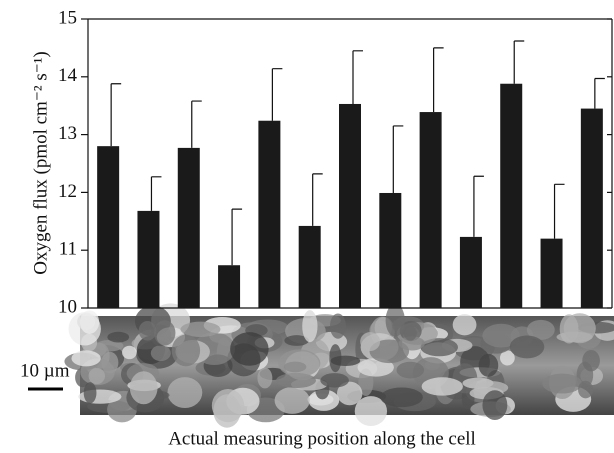 The height and width of the screenshot is (453, 614). Describe the element at coordinates (67, 133) in the screenshot. I see `y-tick-label: 13` at that location.